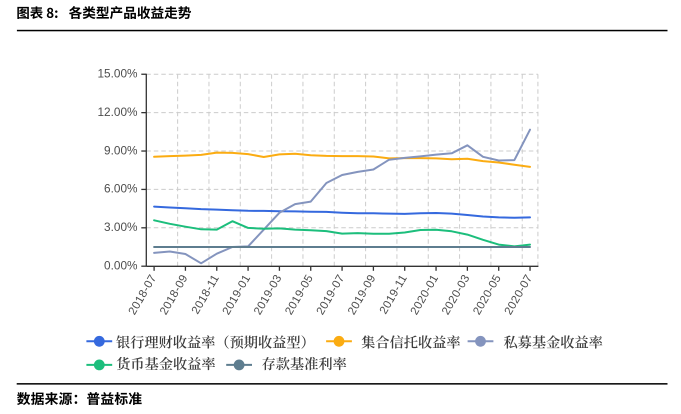 This screenshot has height=414, width=681. I want to click on svg-text: 12.00%, so click(117, 112).